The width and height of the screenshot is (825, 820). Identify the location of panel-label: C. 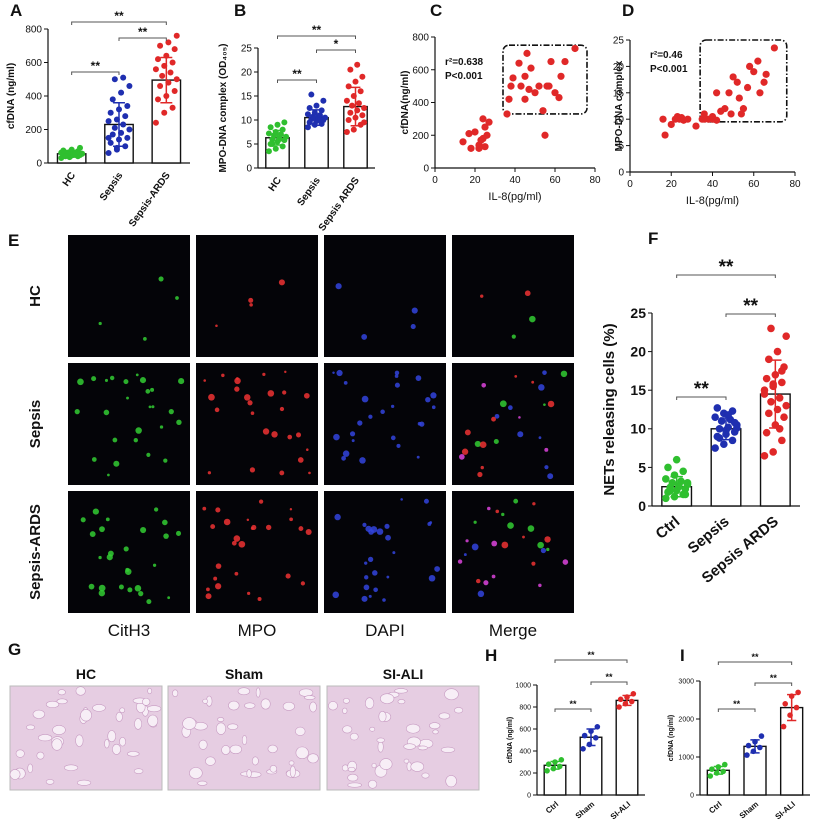
(436, 10).